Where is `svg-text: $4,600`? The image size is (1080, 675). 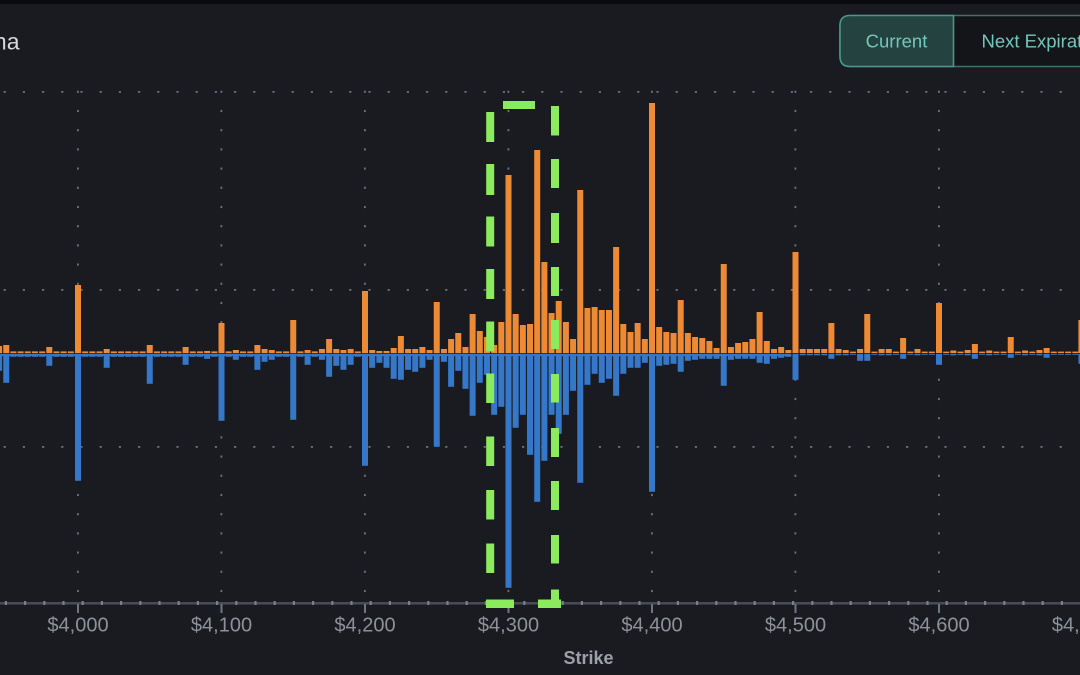 svg-text: $4,600 is located at coordinates (938, 626).